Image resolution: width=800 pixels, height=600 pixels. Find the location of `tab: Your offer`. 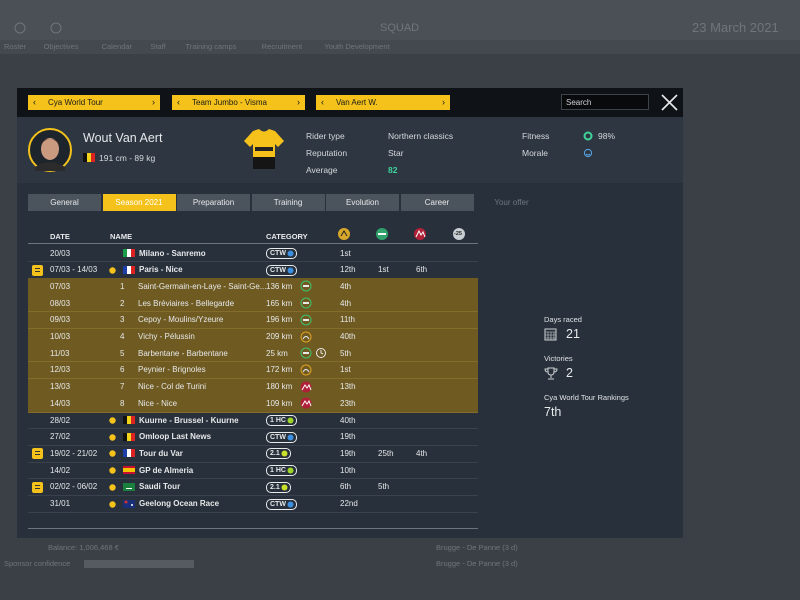

tab: Your offer is located at coordinates (511, 202).